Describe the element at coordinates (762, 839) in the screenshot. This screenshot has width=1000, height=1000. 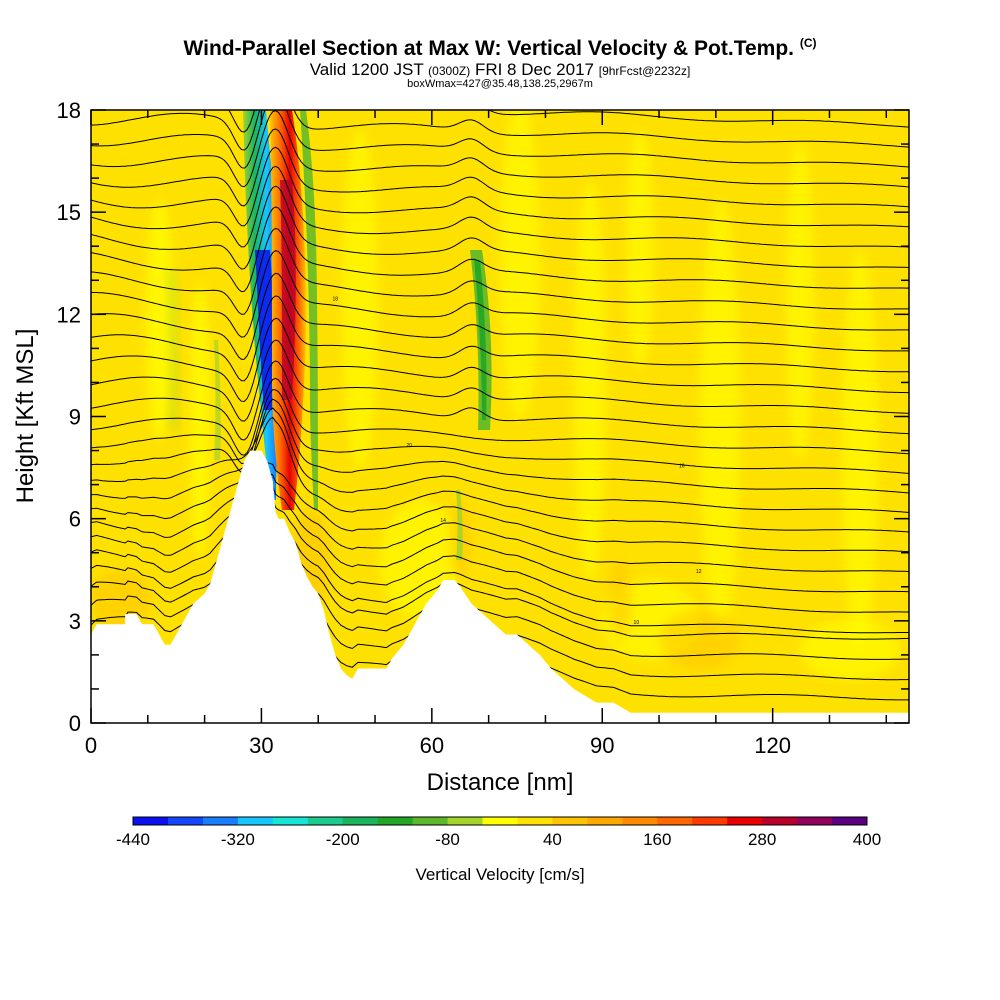
I see `colorbar-tick-label: 280` at that location.